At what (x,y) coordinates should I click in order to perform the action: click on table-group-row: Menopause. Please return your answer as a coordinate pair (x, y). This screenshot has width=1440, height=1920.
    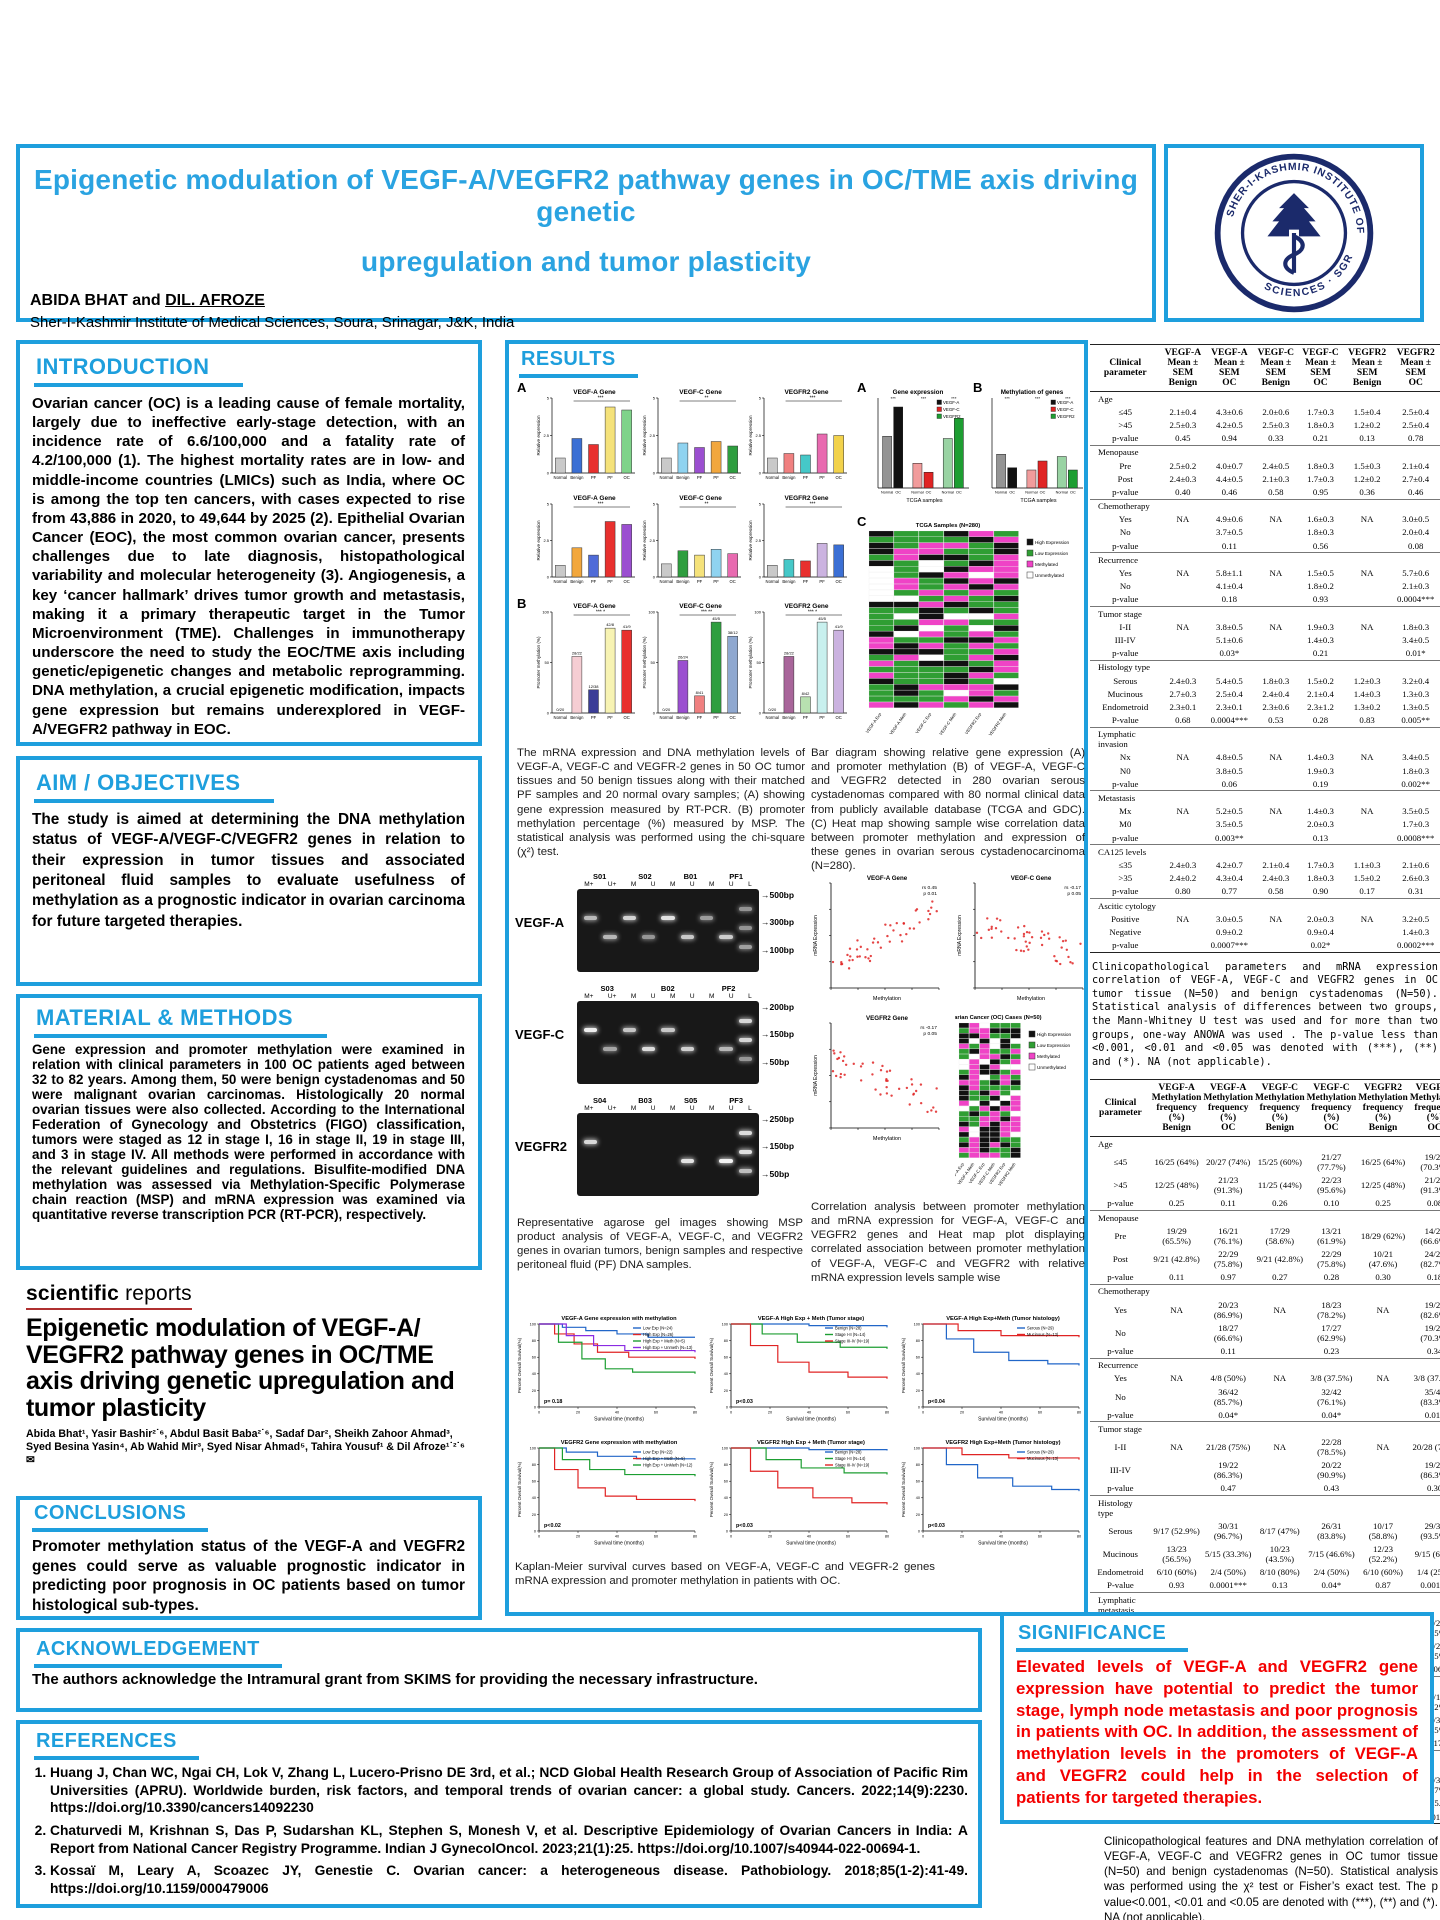
    Looking at the image, I should click on (1265, 1217).